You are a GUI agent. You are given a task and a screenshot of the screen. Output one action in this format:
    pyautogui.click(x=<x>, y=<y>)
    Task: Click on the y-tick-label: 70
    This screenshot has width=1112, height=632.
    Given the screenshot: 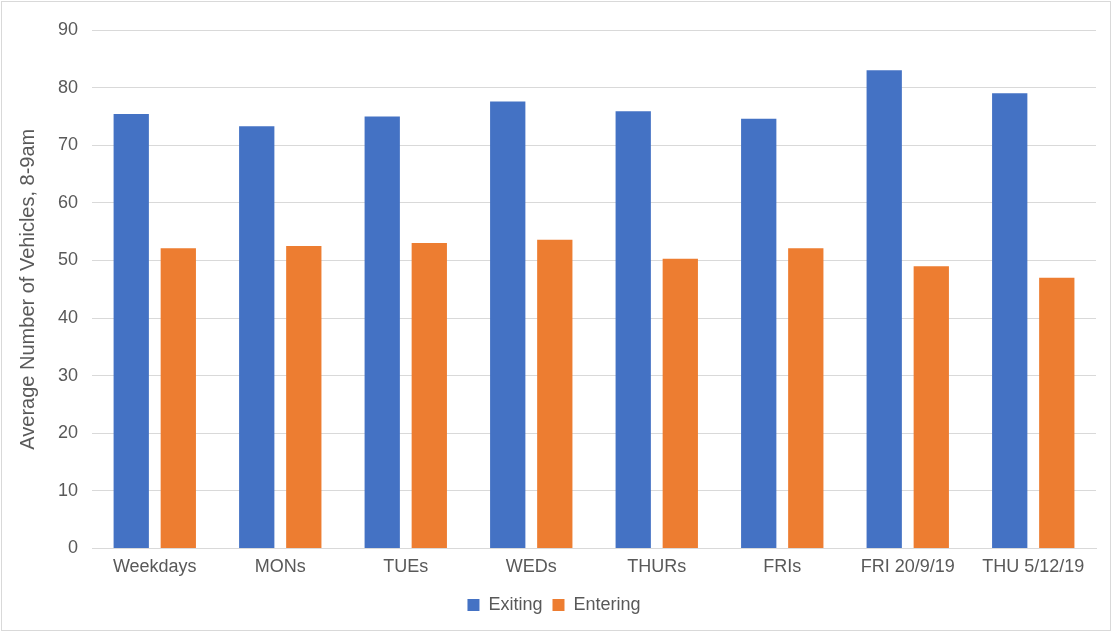 What is the action you would take?
    pyautogui.click(x=68, y=144)
    